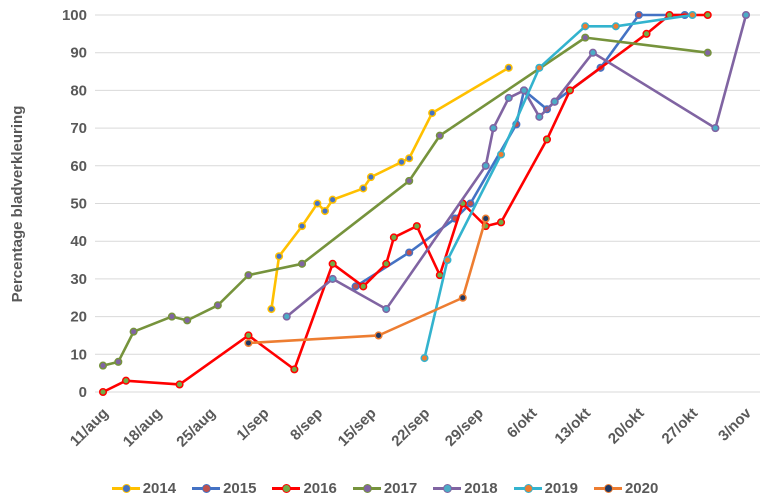 The image size is (770, 503). Describe the element at coordinates (545, 488) in the screenshot. I see `legend-item-2019: 2019` at that location.